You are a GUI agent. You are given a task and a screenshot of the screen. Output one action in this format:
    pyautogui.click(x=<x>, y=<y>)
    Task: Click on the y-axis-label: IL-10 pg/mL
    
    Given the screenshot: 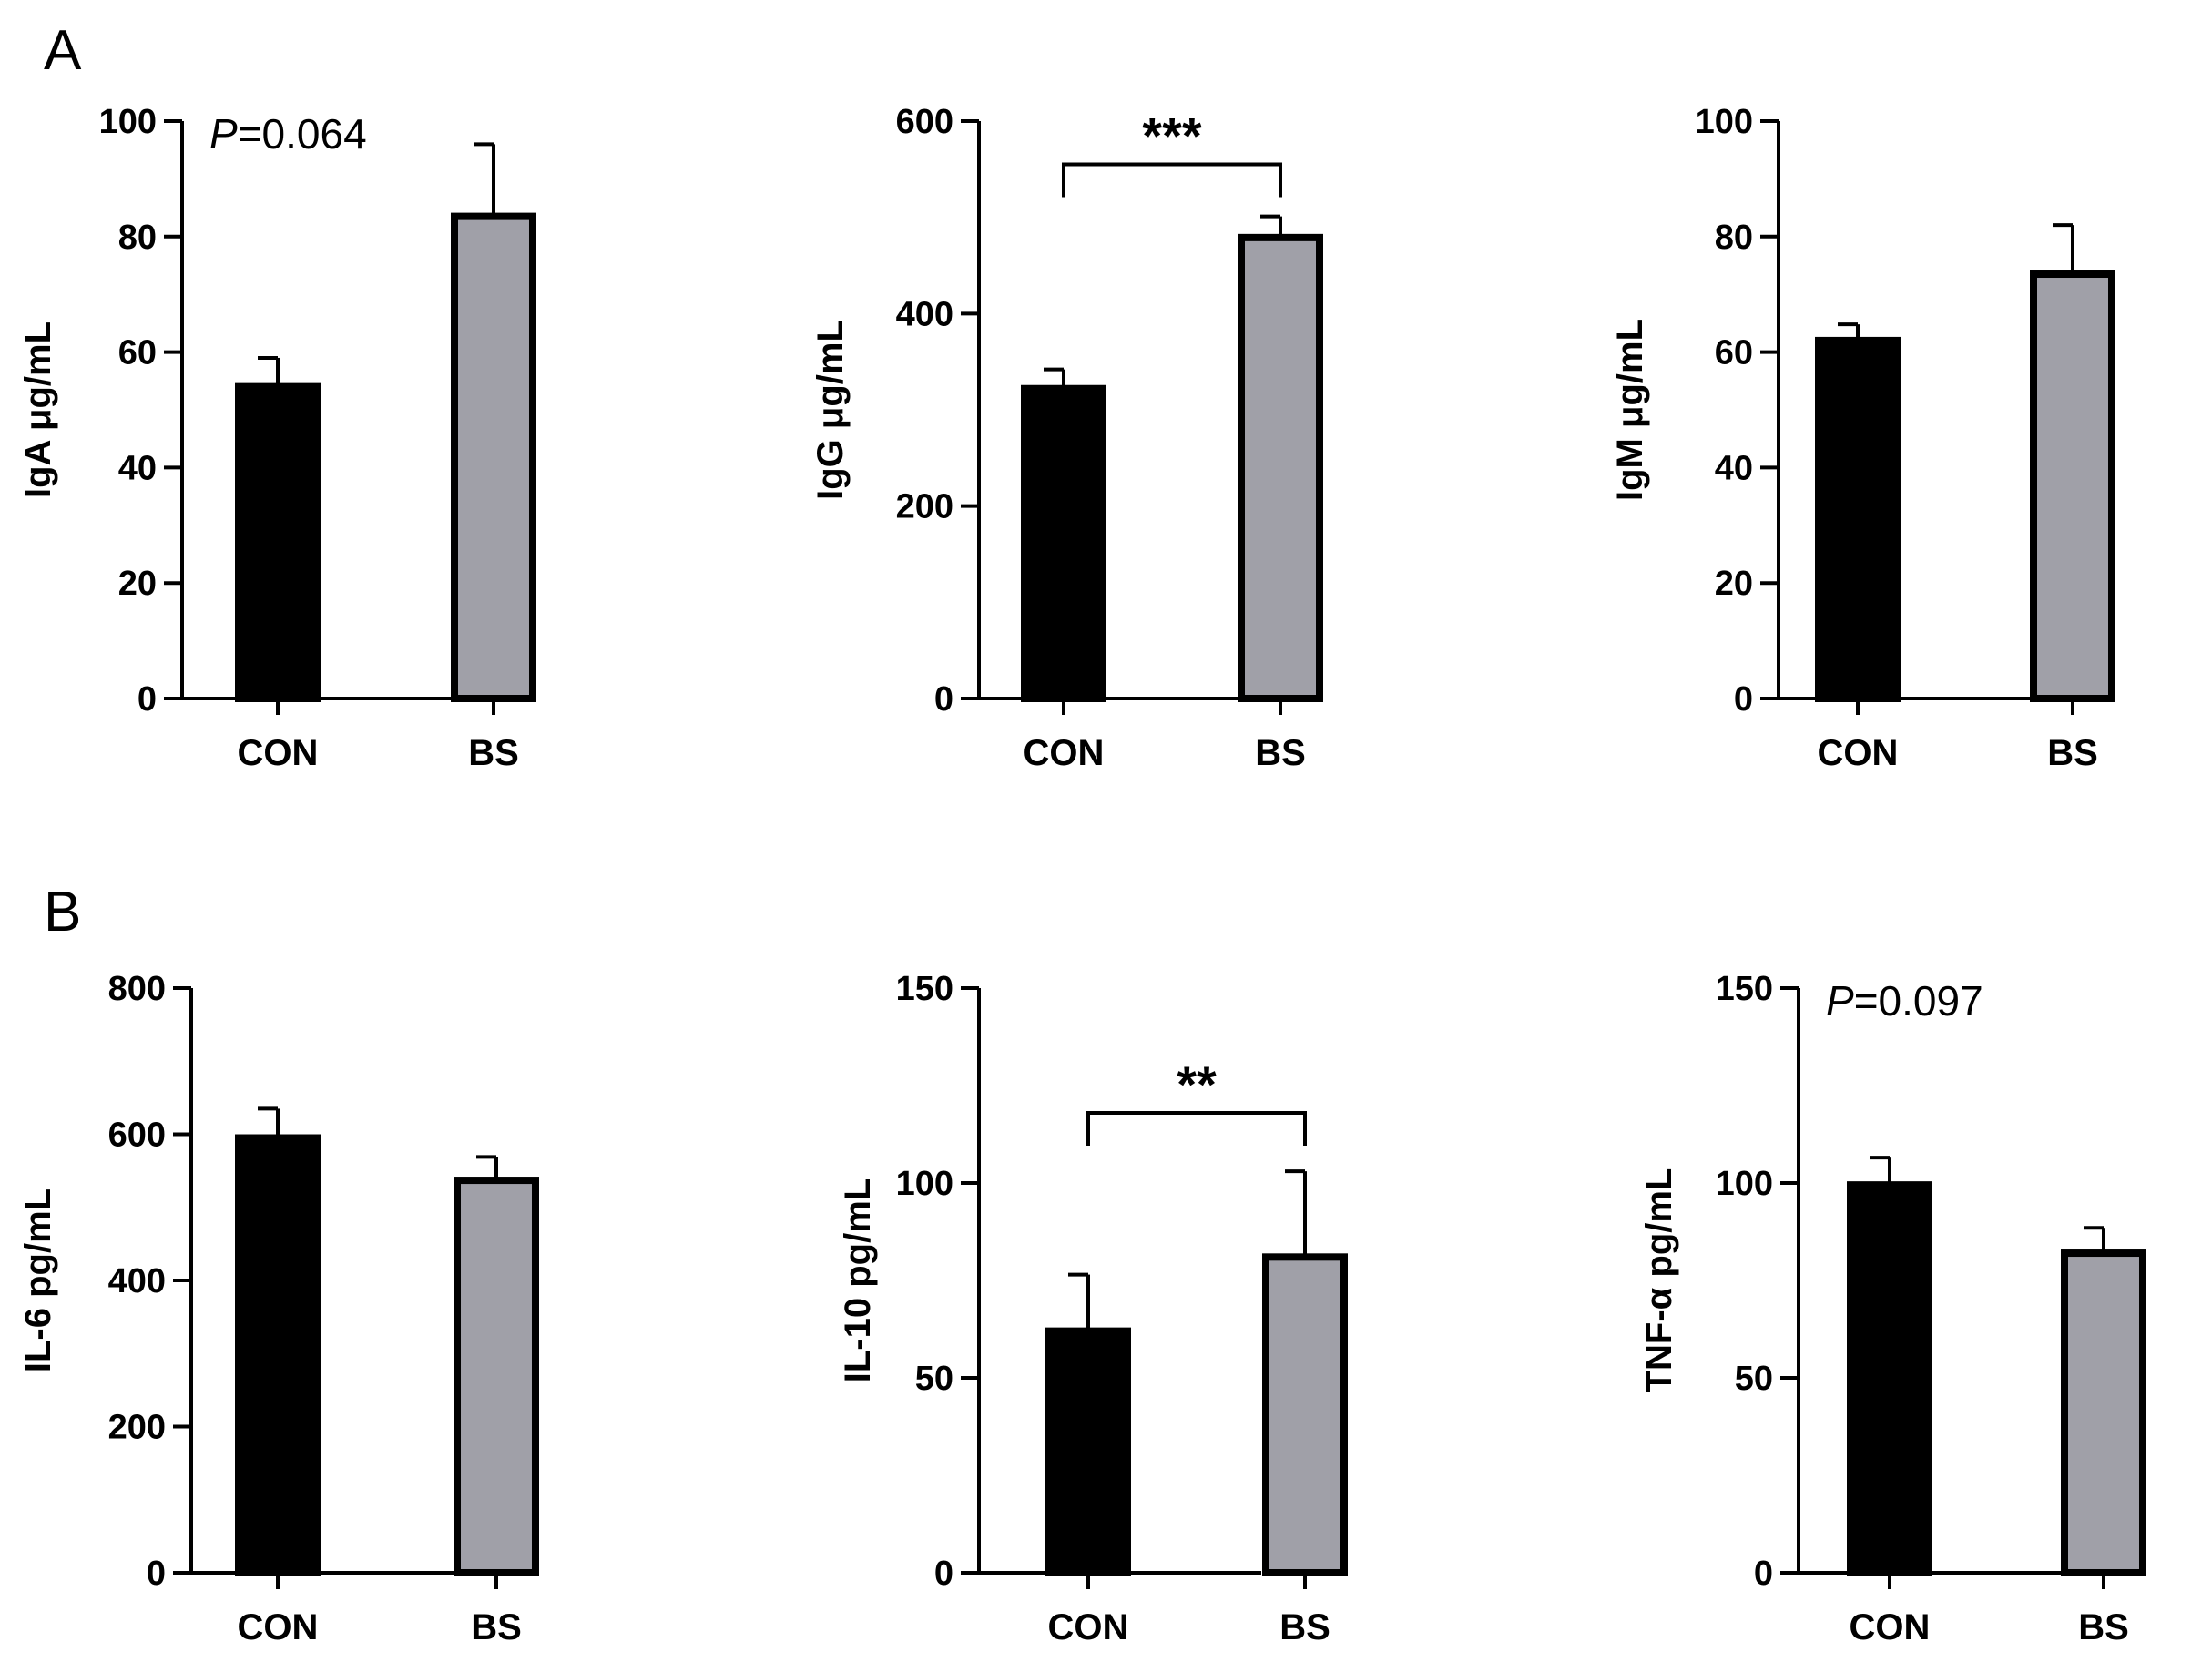 What is the action you would take?
    pyautogui.click(x=858, y=1280)
    